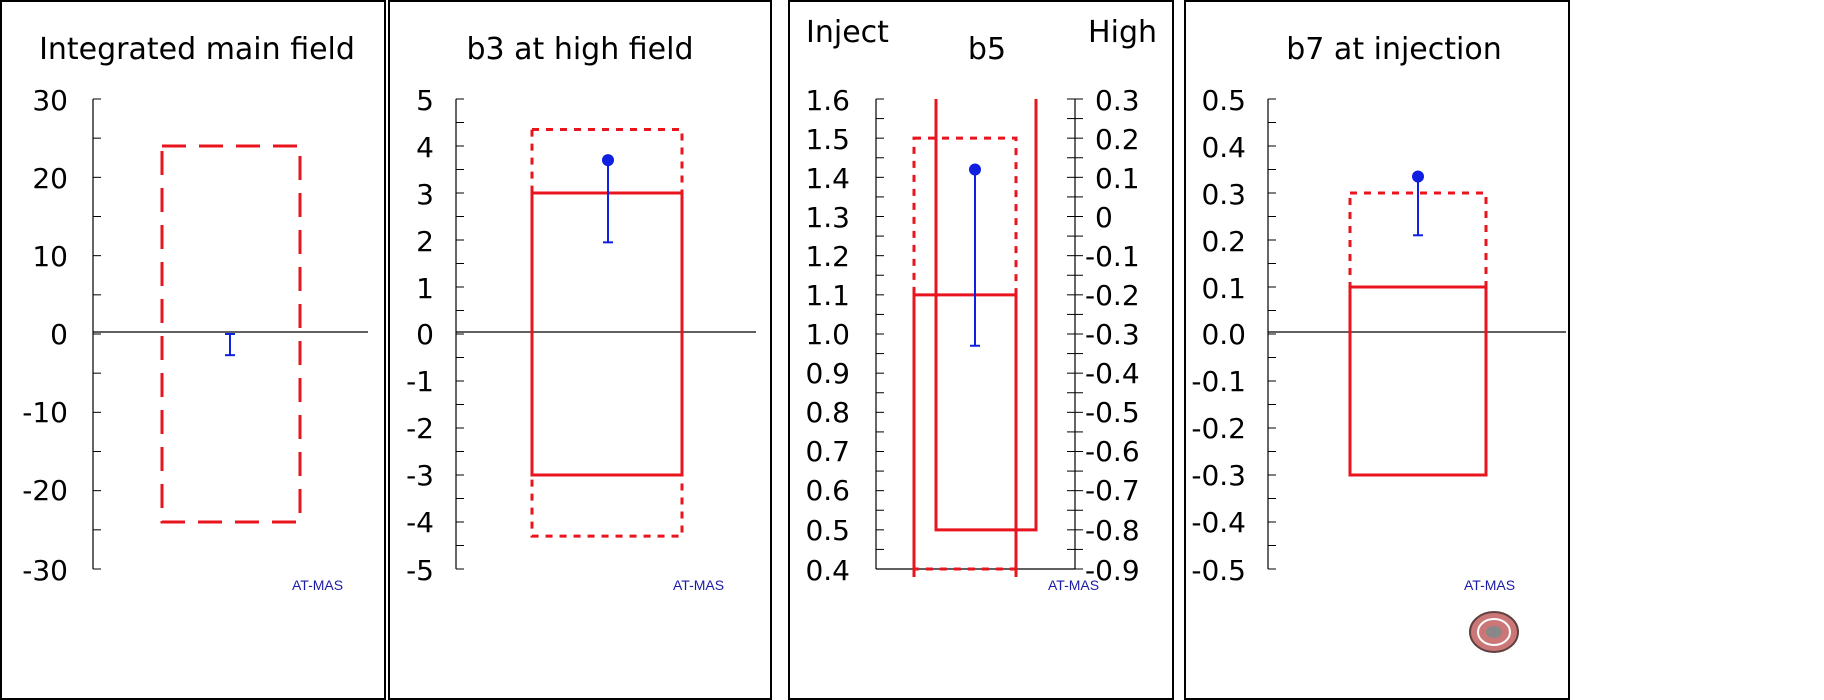 The height and width of the screenshot is (700, 1824). Describe the element at coordinates (425, 147) in the screenshot. I see `y-tick-label: 4` at that location.